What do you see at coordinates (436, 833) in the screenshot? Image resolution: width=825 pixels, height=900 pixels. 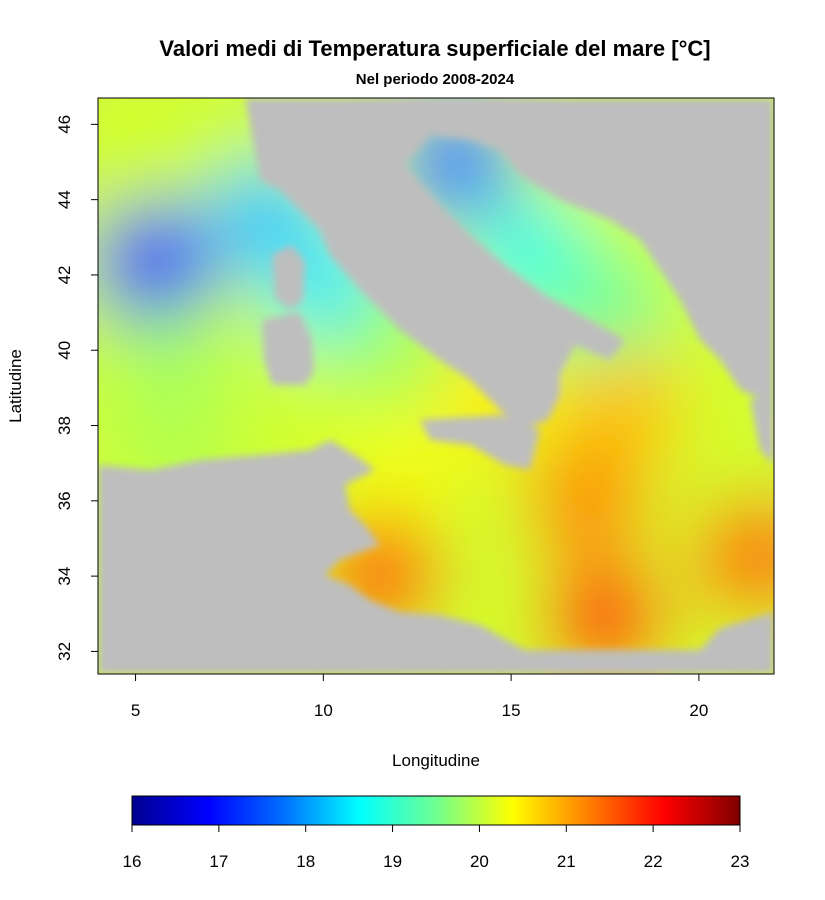 I see `colorbar: 16 17 18 19 20 21 22 23` at bounding box center [436, 833].